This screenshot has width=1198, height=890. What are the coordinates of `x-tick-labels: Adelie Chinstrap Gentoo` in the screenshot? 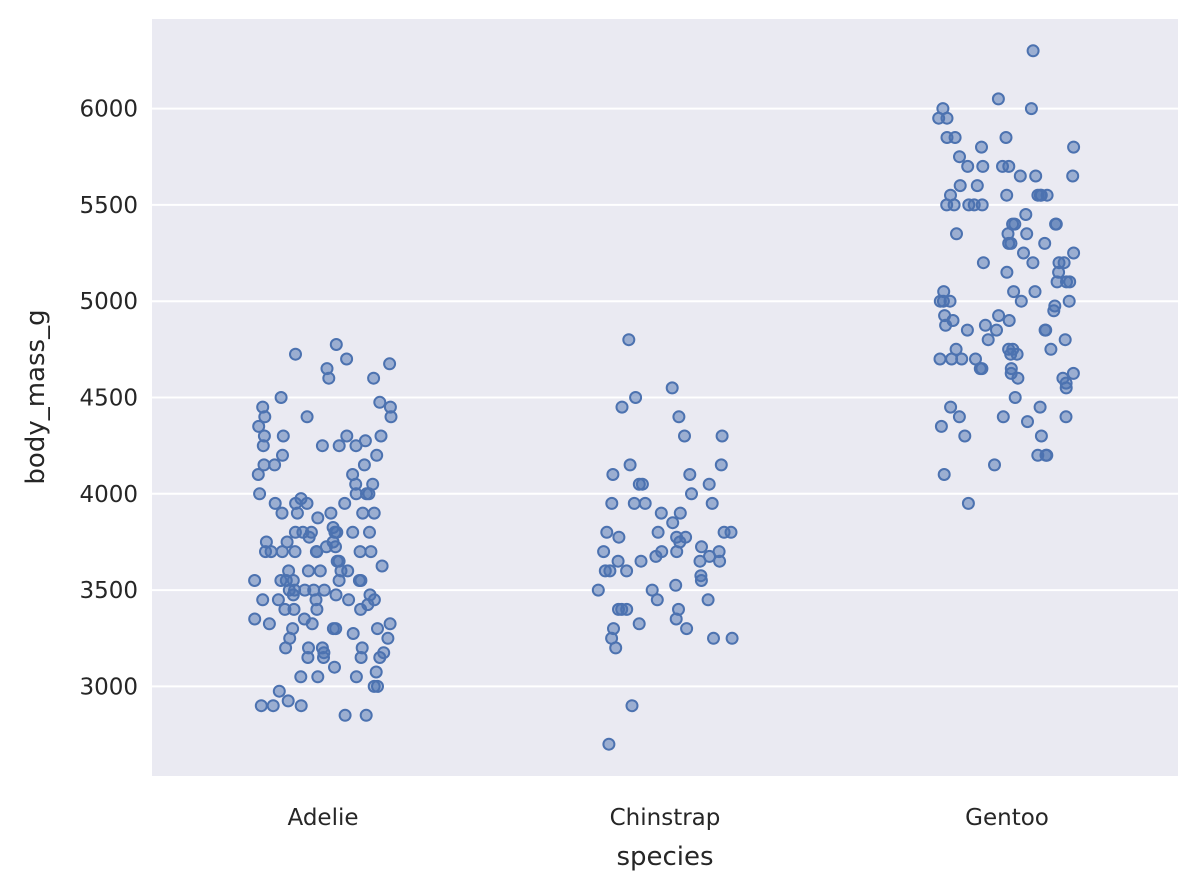 It's located at (667, 818).